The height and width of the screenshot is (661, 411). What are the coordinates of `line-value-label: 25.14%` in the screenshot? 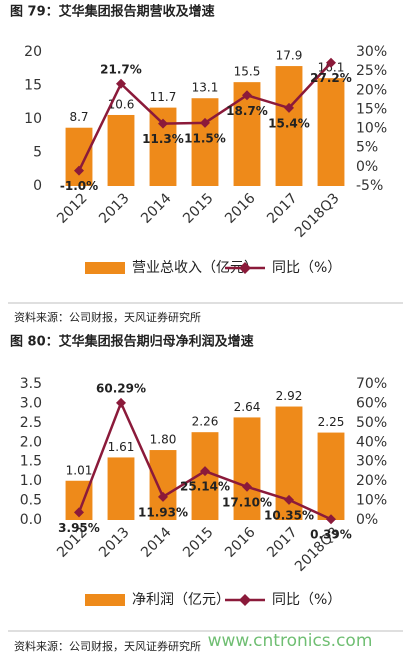 It's located at (205, 487).